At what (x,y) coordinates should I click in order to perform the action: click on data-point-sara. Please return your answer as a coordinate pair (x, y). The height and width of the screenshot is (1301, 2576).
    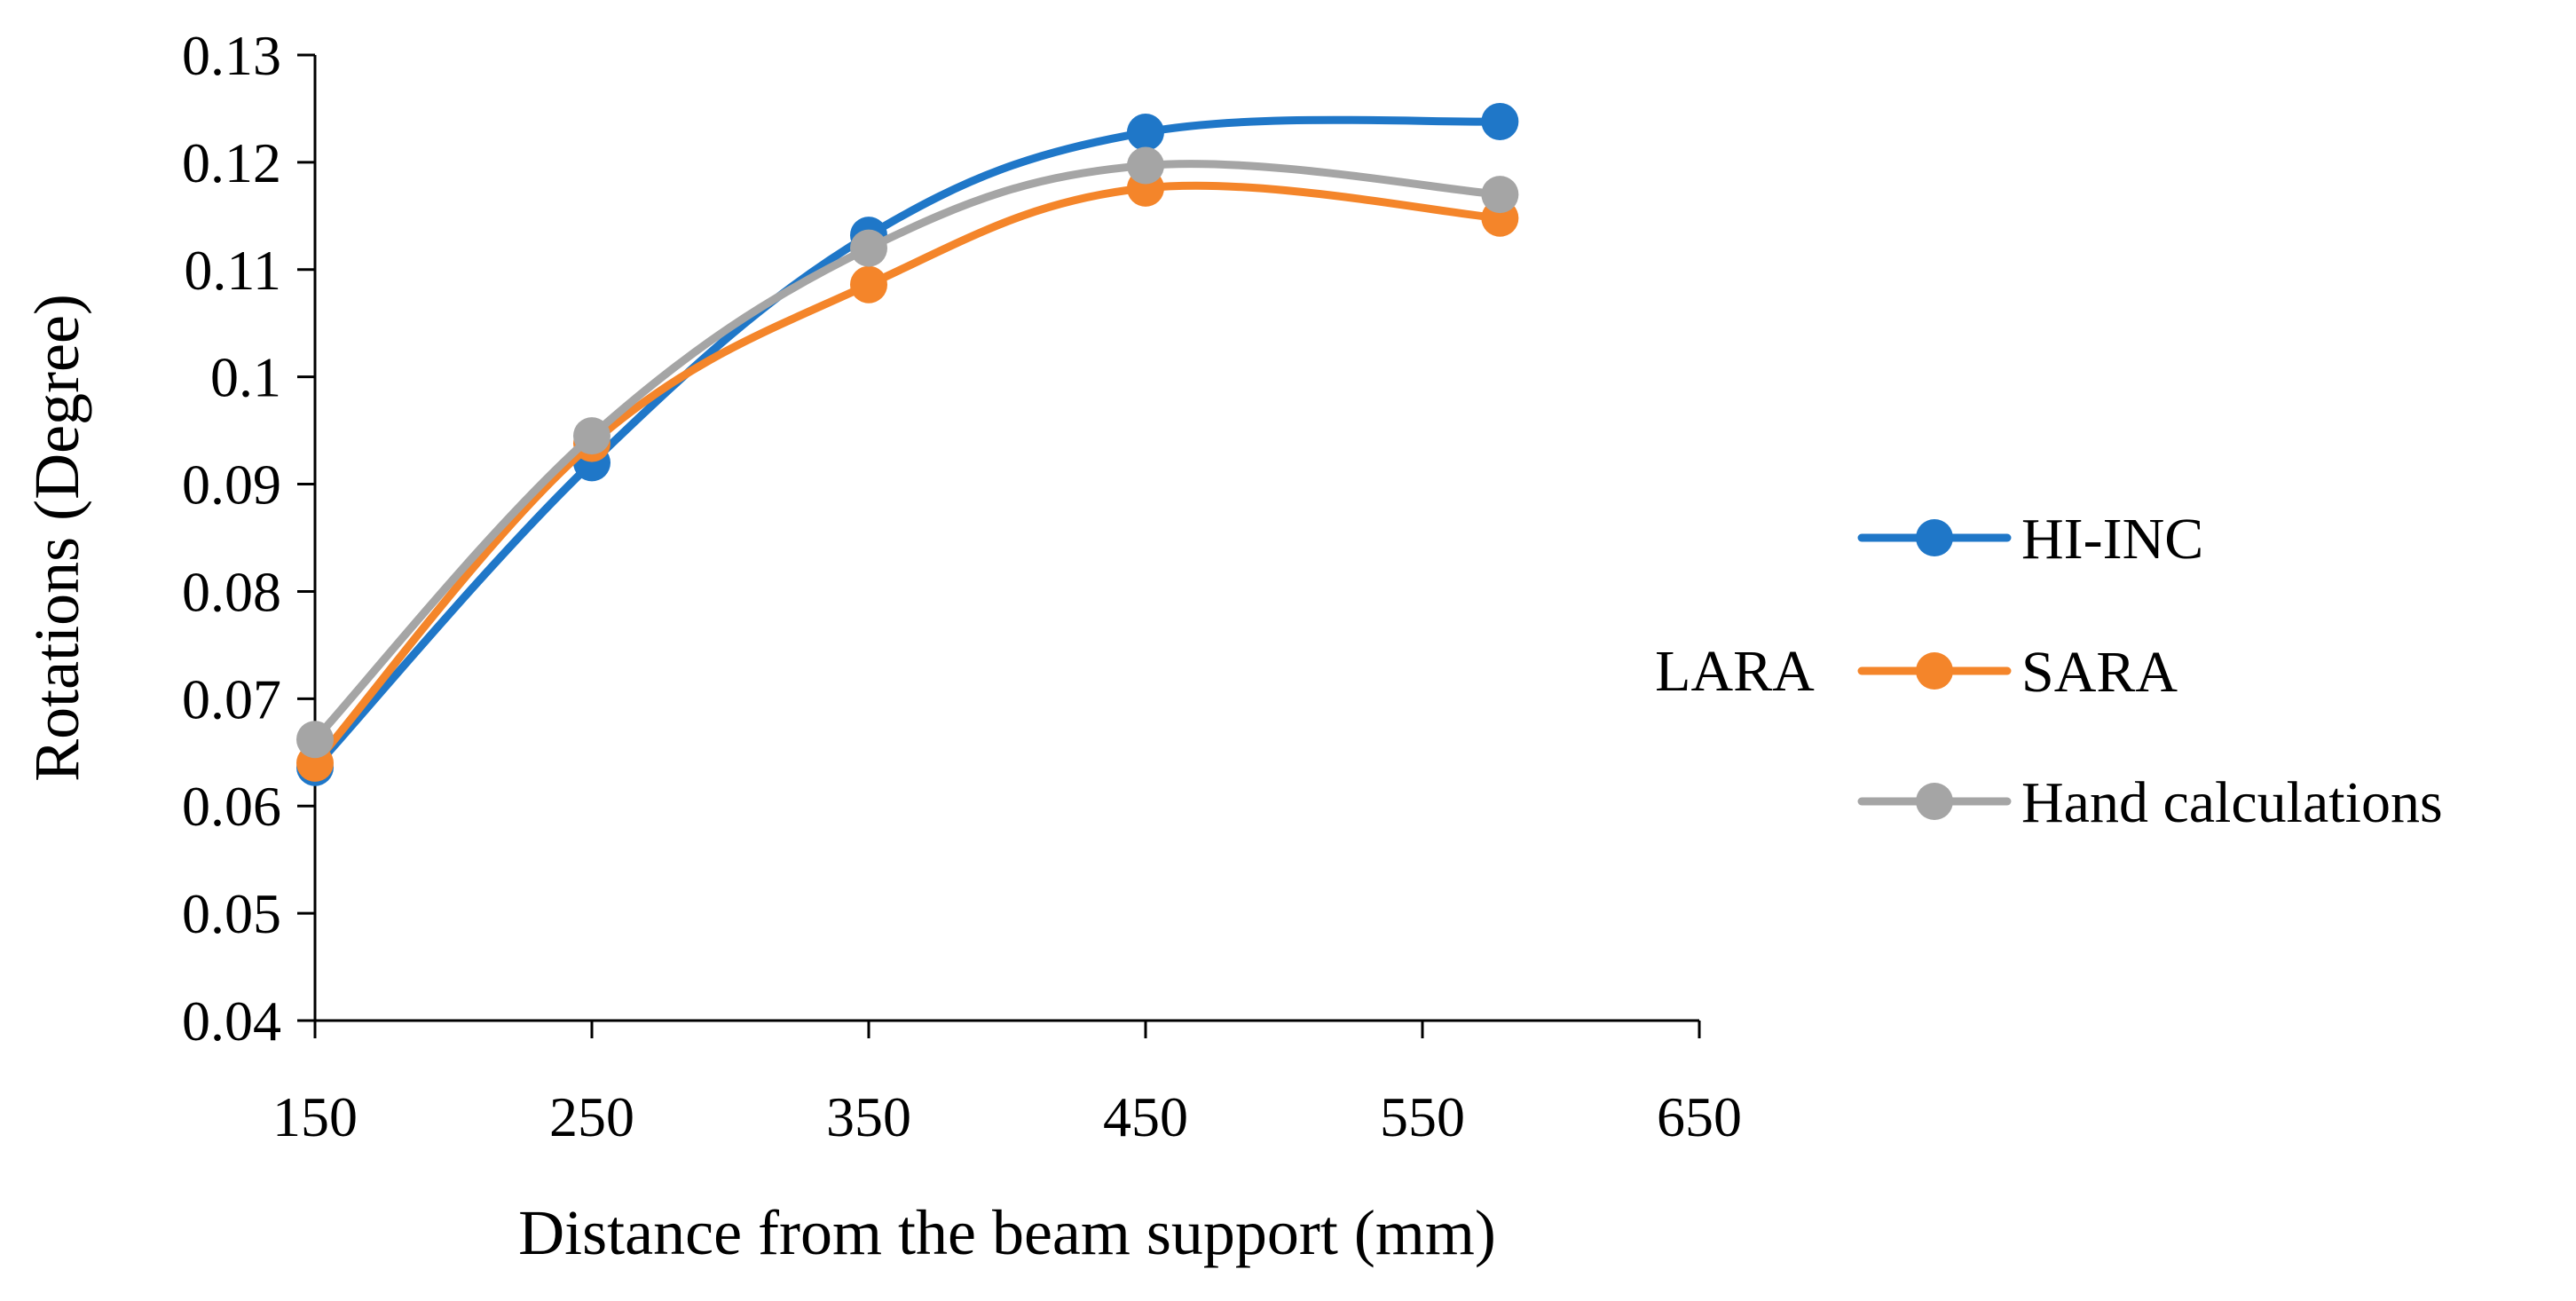
    Looking at the image, I should click on (869, 284).